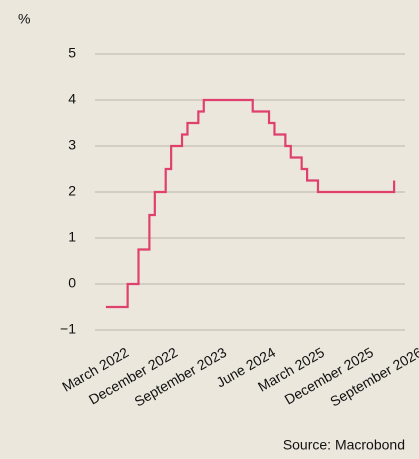  Describe the element at coordinates (24, 19) in the screenshot. I see `y-unit-label: %` at that location.